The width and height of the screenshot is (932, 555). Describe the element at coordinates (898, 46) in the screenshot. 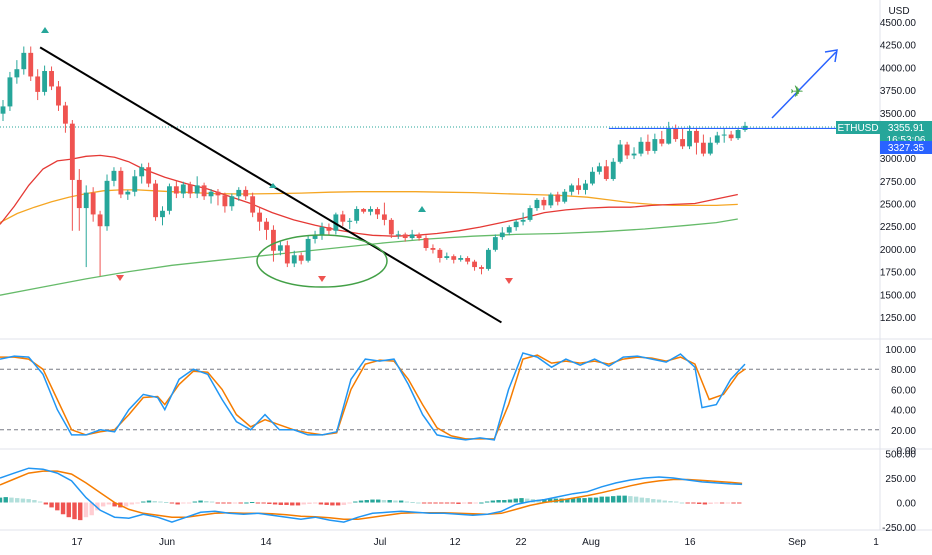

I see `price-tick-label: 4250.00` at that location.